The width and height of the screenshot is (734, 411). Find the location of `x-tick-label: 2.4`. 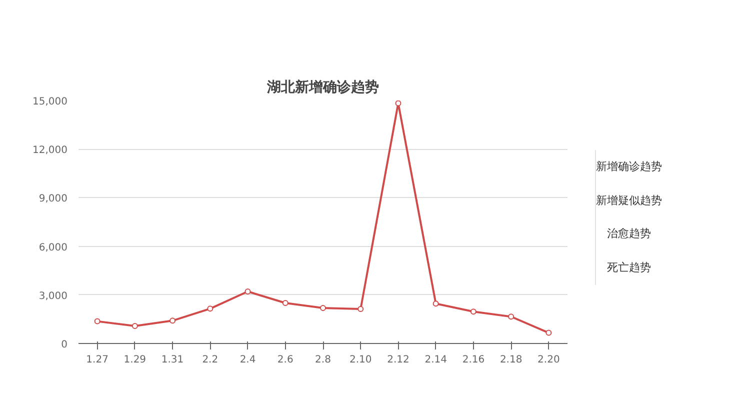

x-tick-label: 2.4 is located at coordinates (248, 360).